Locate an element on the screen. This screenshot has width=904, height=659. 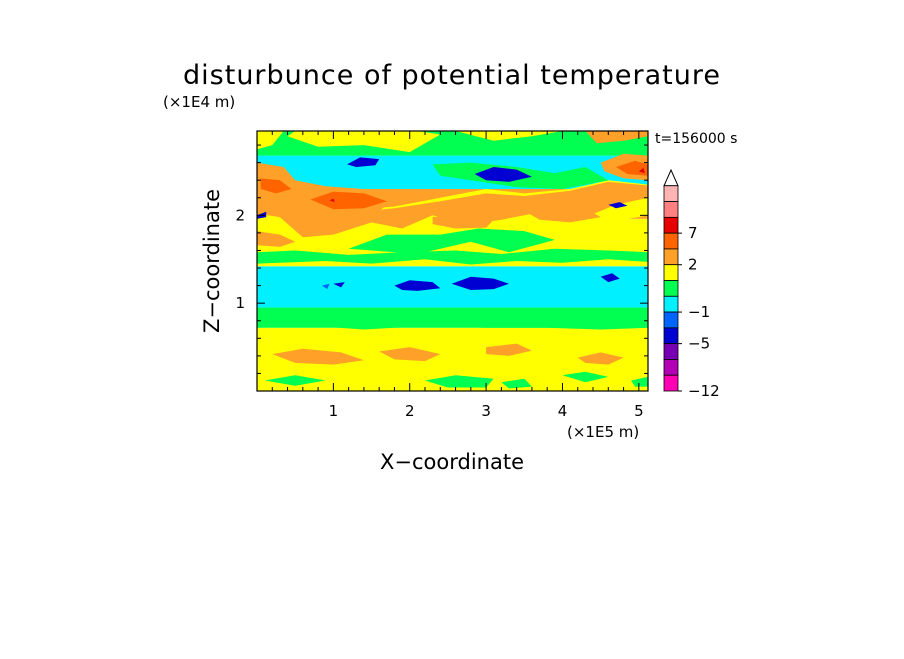
colorbar-label: 2 is located at coordinates (693, 265).